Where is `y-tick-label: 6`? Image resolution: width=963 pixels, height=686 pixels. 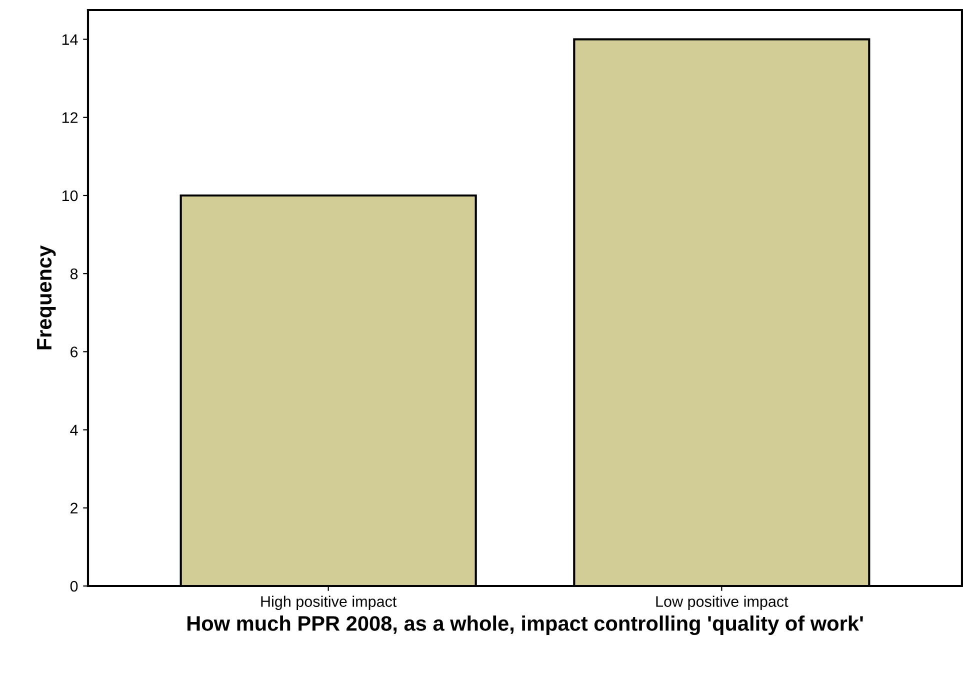
y-tick-label: 6 is located at coordinates (74, 352).